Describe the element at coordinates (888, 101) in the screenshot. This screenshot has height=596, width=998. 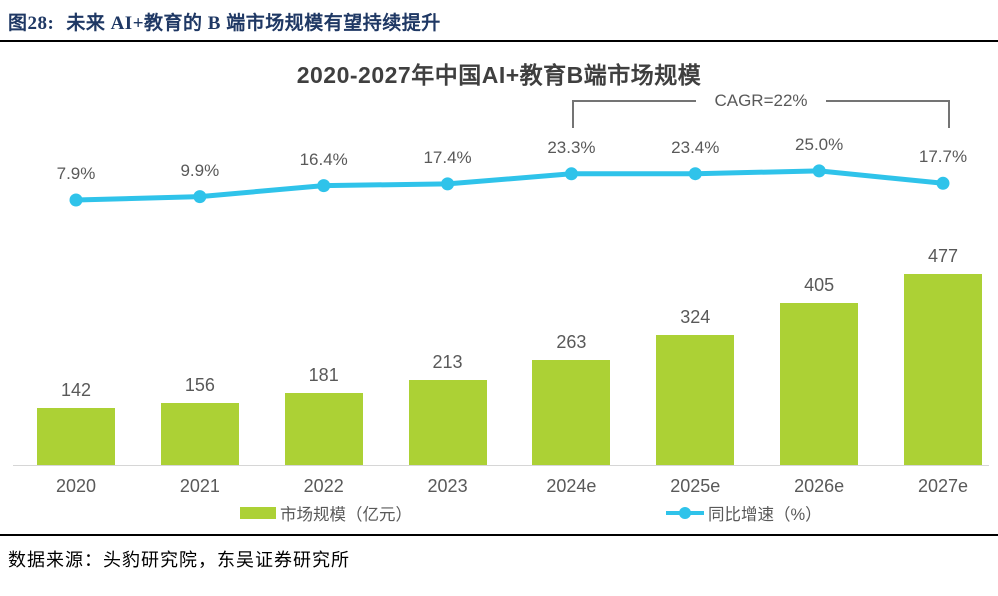
I see `bracket-top-line-right` at that location.